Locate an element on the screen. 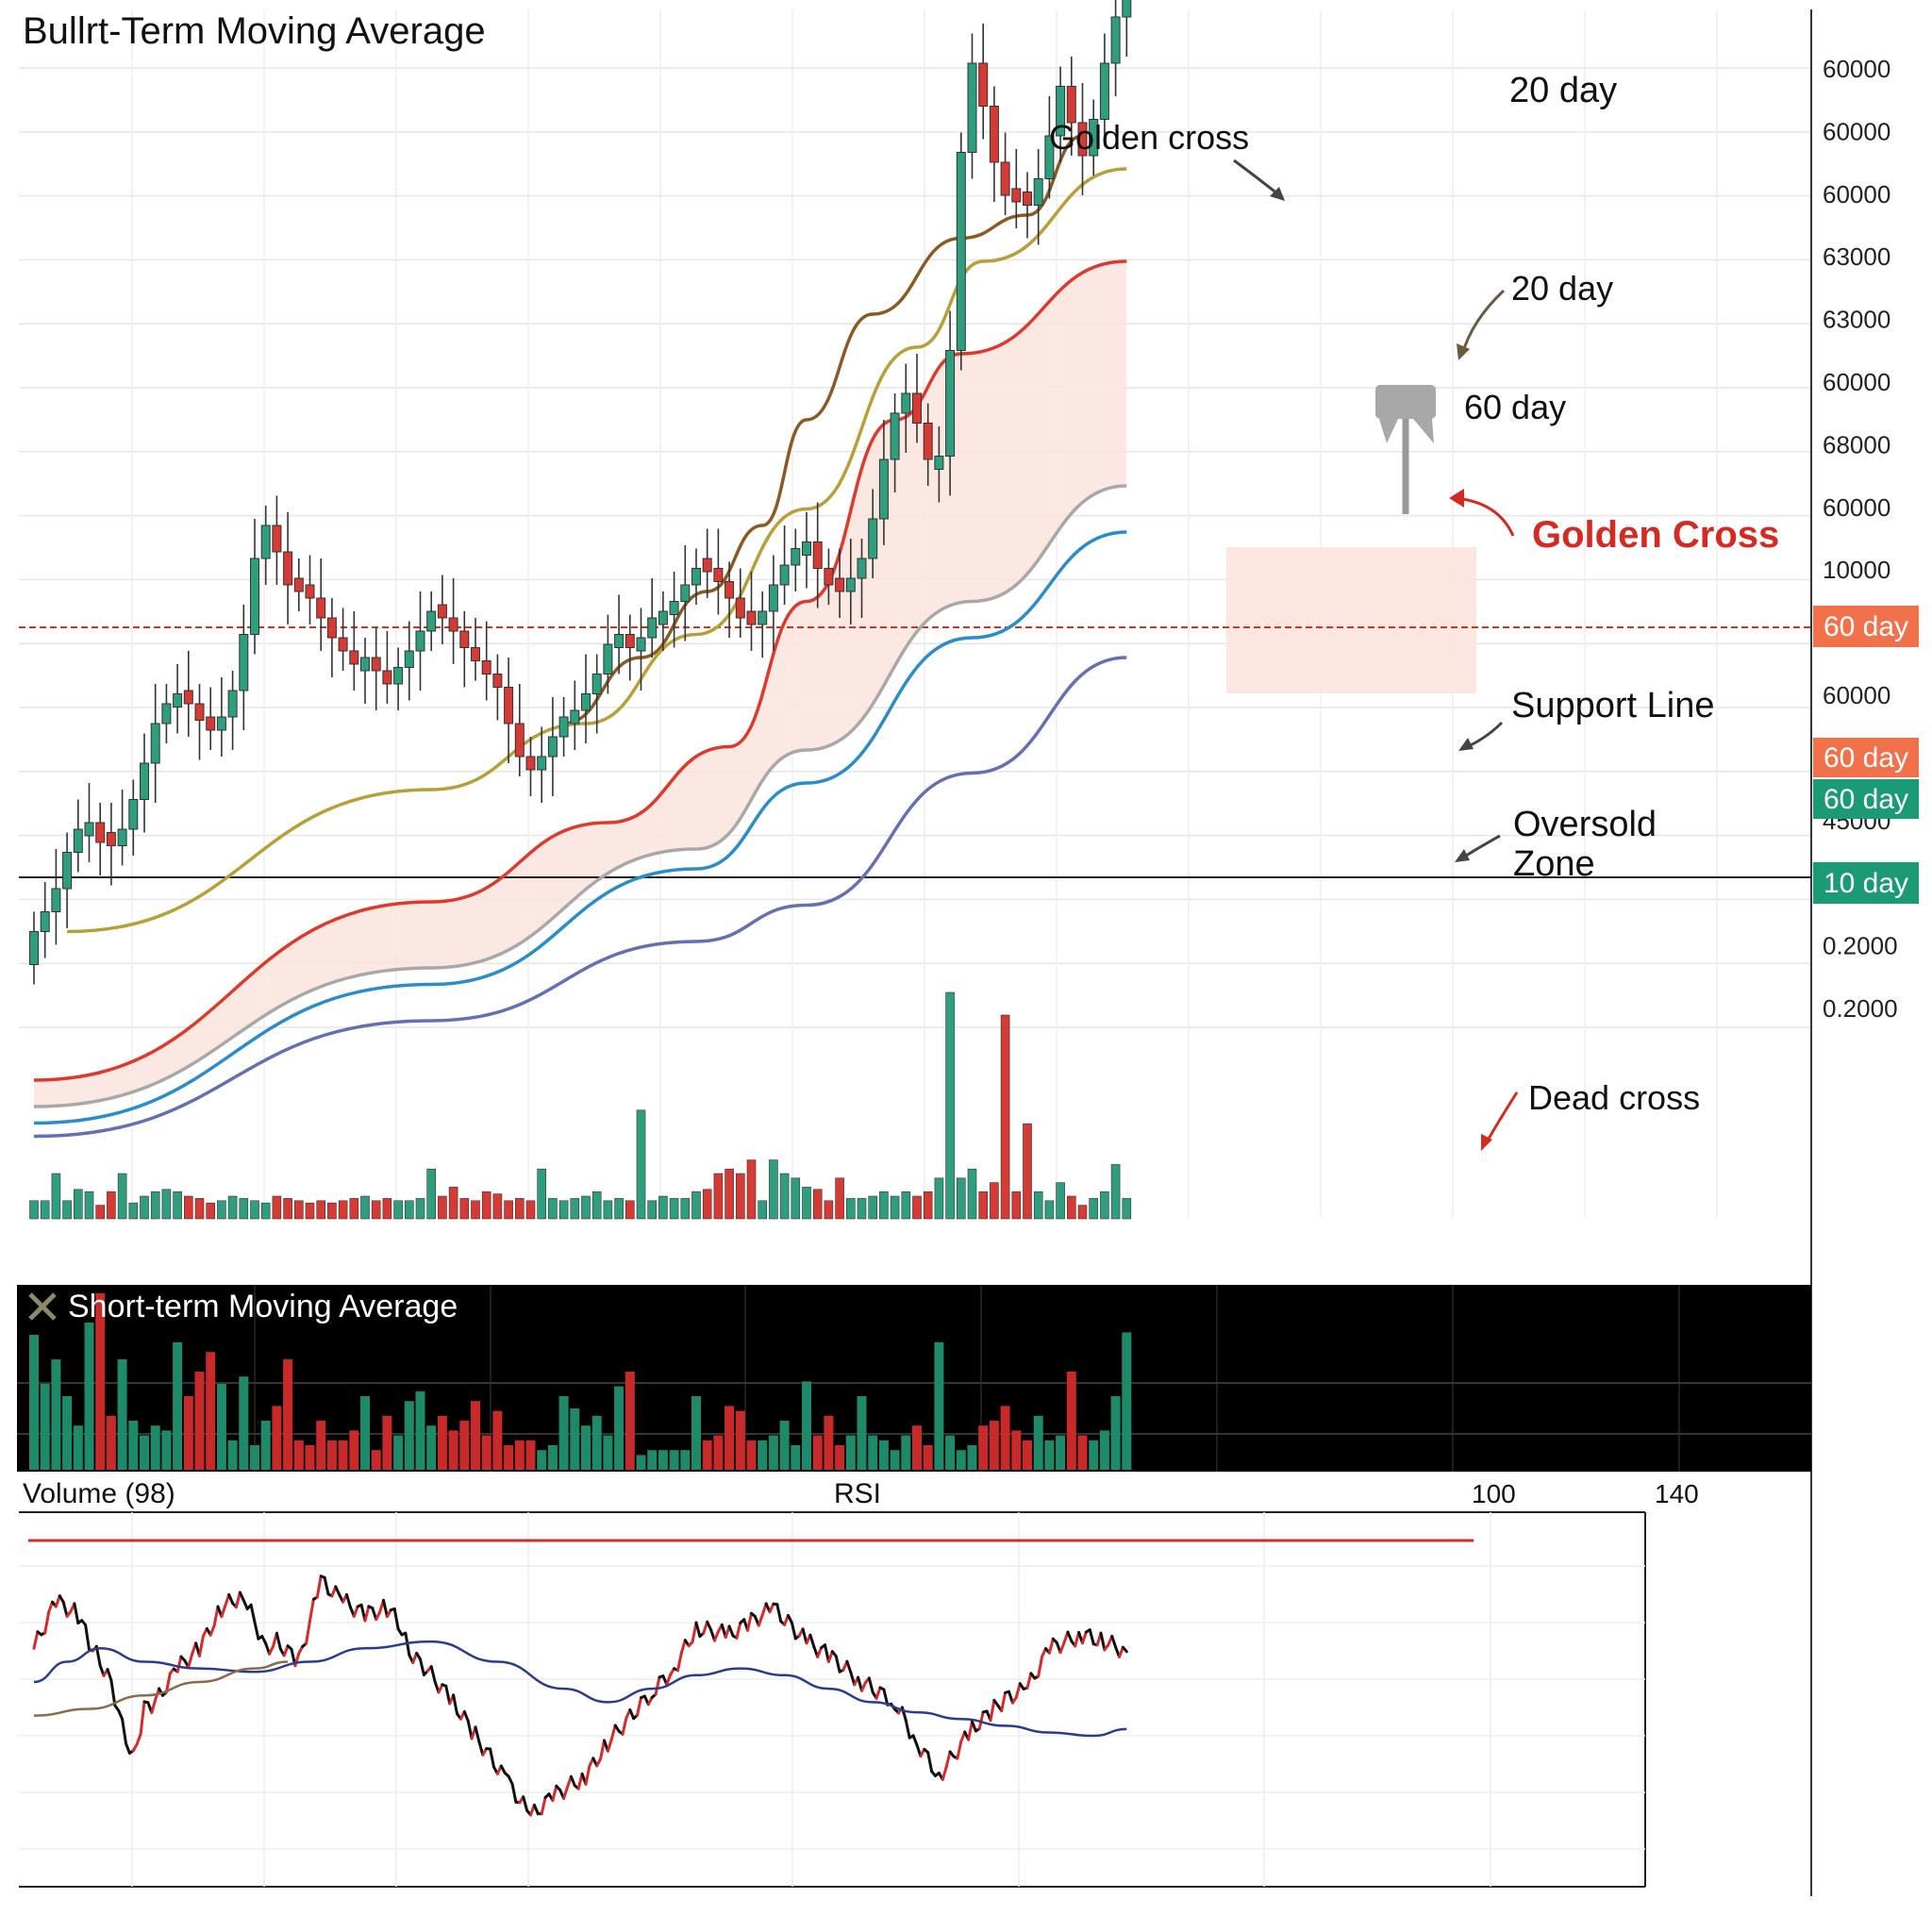 The width and height of the screenshot is (1932, 1932). tag-10-day: 10 day is located at coordinates (1866, 883).